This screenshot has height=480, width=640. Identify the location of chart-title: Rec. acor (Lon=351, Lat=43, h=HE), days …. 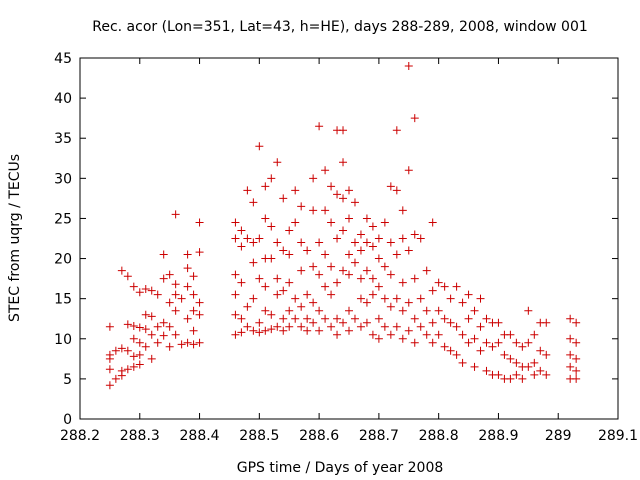
(340, 27).